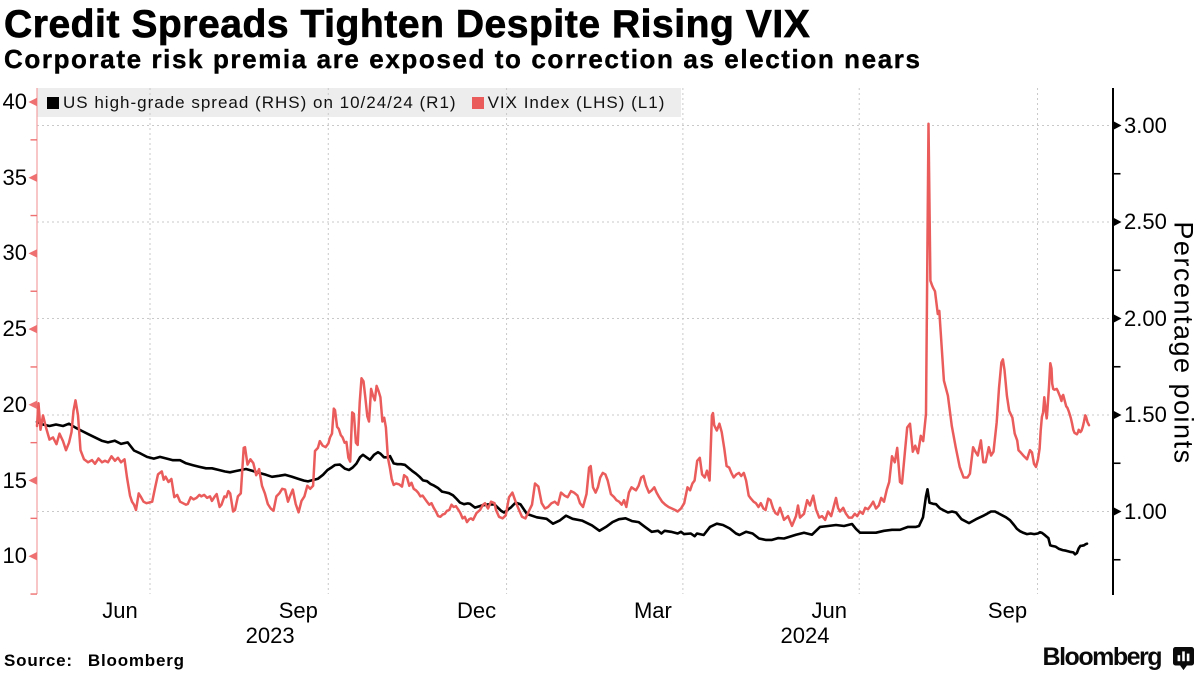 The width and height of the screenshot is (1200, 675). Describe the element at coordinates (1145, 318) in the screenshot. I see `right-axis-tick-label: 2.00` at that location.